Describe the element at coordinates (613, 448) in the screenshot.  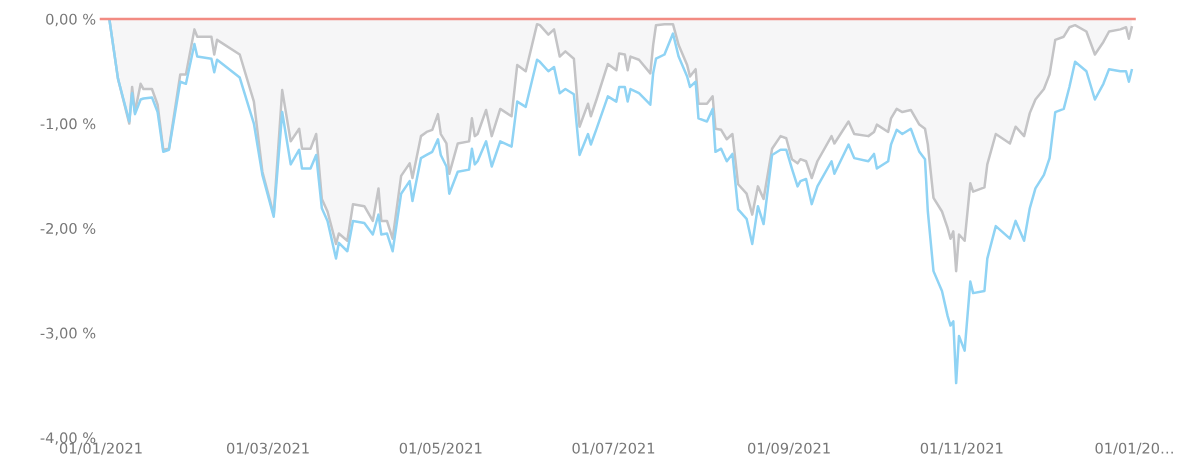
I see `x-tick-label: 01/07/2021` at that location.